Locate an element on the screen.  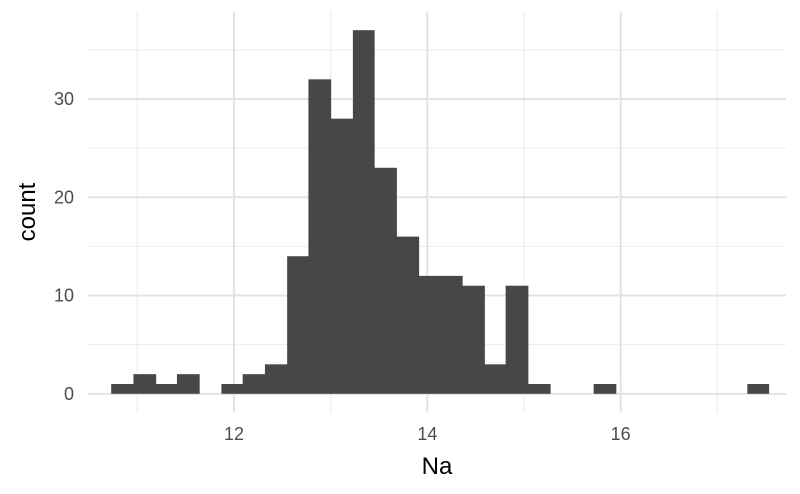
x-tick-label: 12 is located at coordinates (234, 434).